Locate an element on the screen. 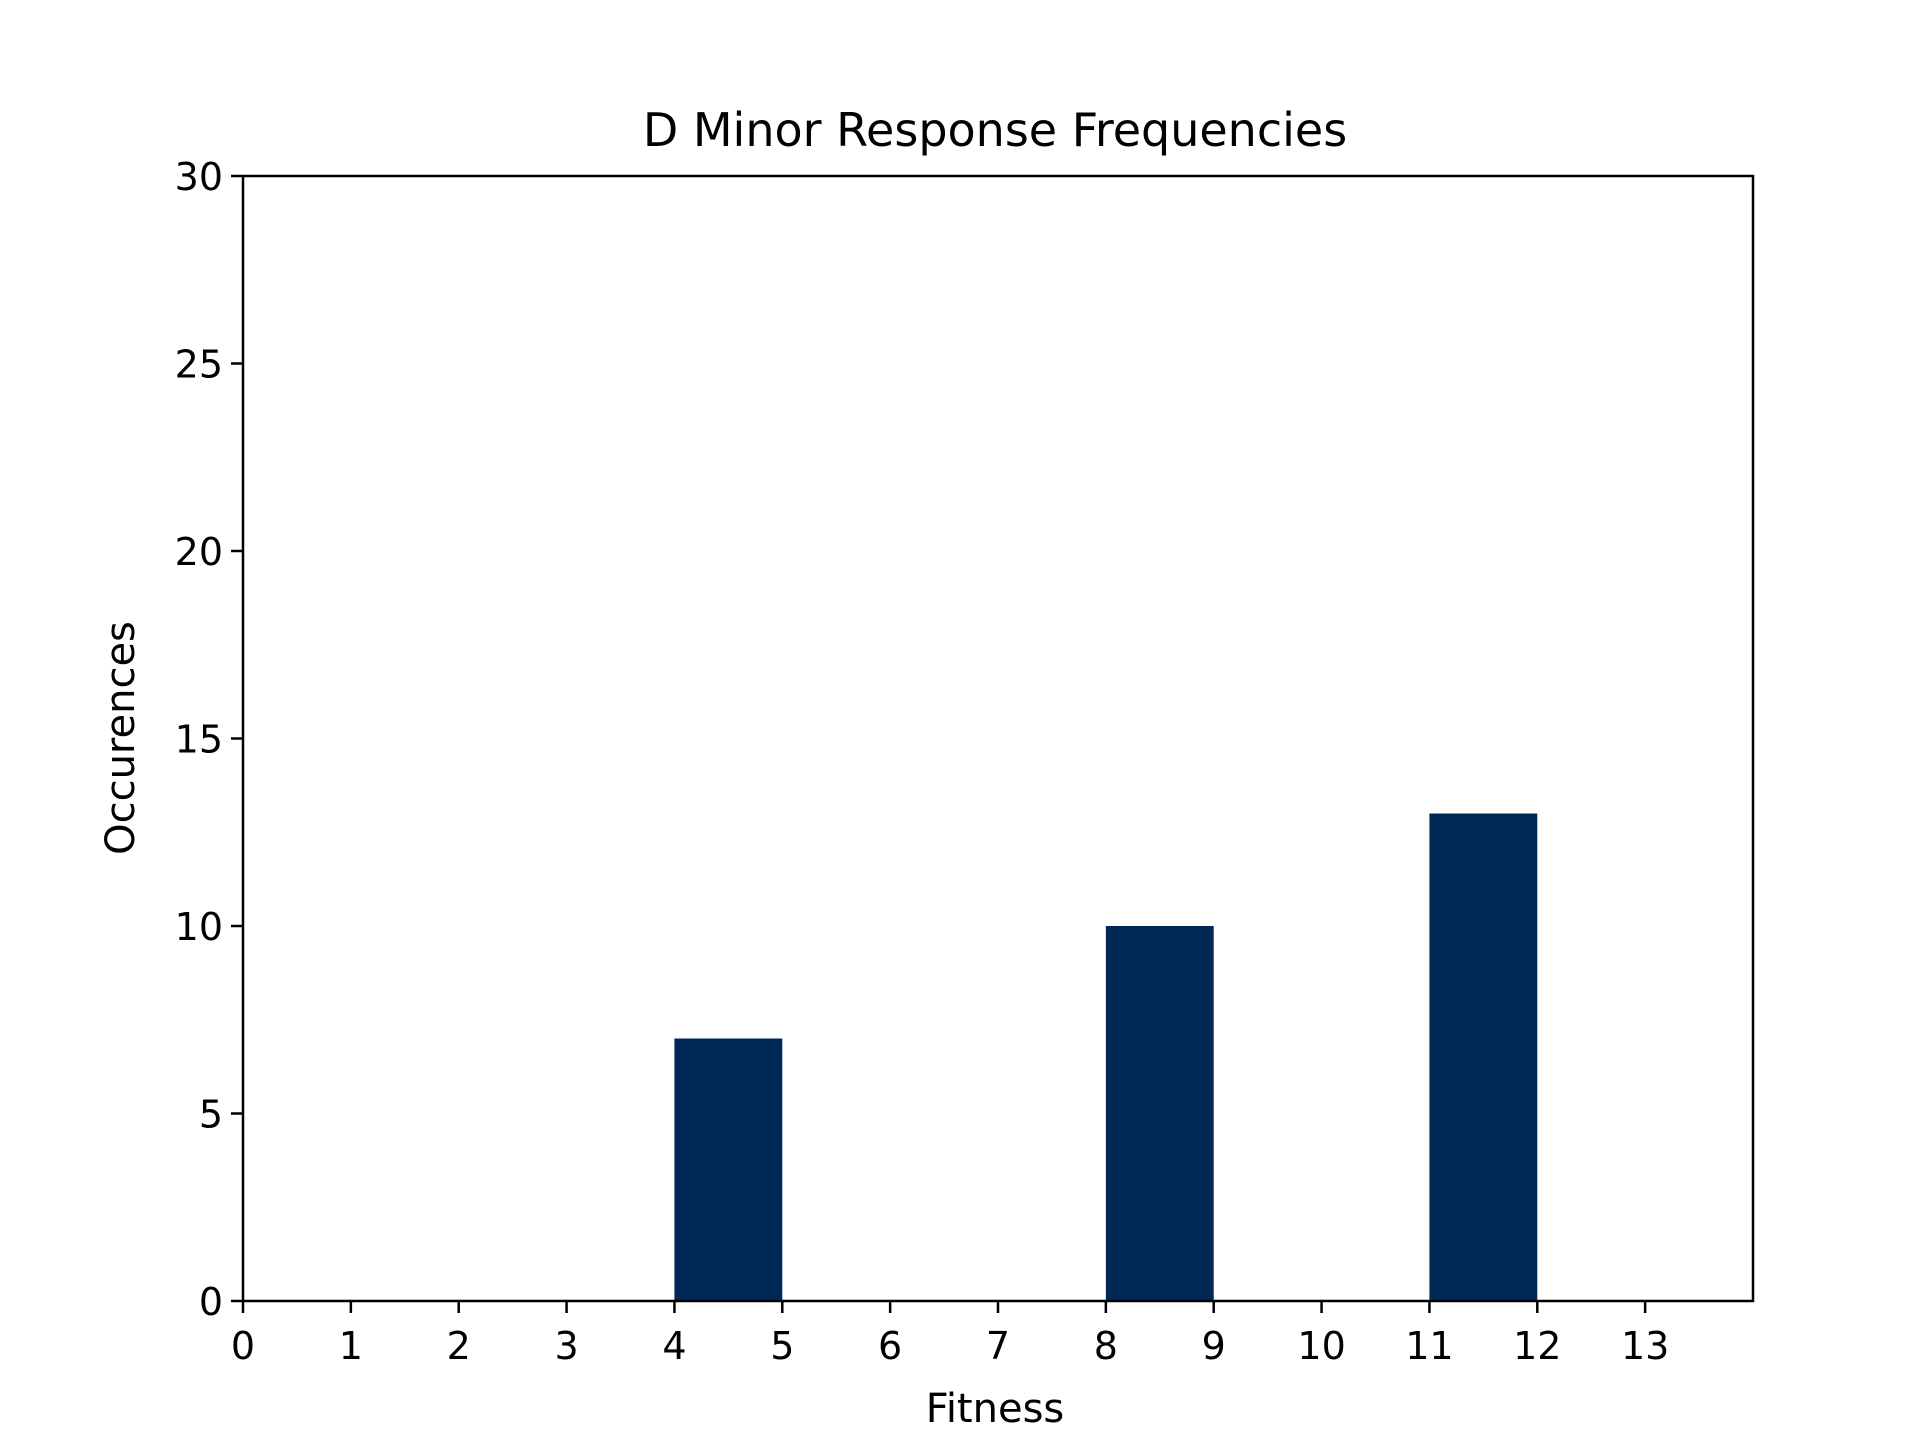 The height and width of the screenshot is (1440, 1920). y-tick-label-0: 0 is located at coordinates (211, 1302).